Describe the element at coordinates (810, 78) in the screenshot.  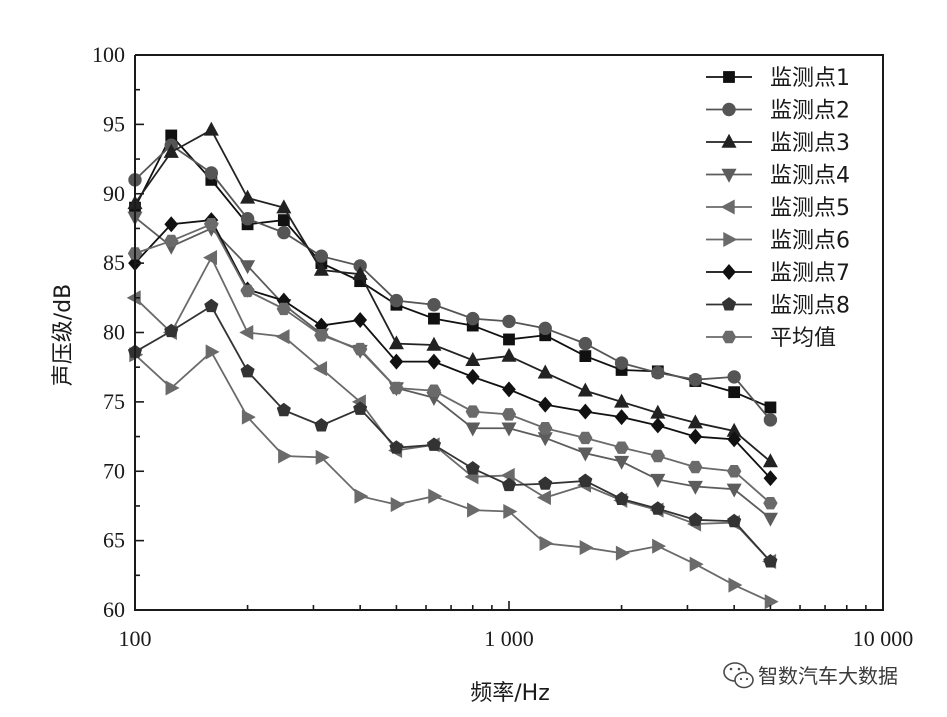
I see `legend-label: 监测点1` at that location.